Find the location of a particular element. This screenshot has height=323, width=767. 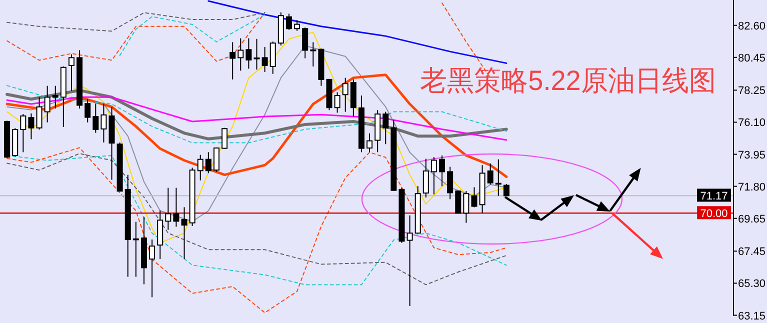

y-tick-label: 76.10 is located at coordinates (752, 123).